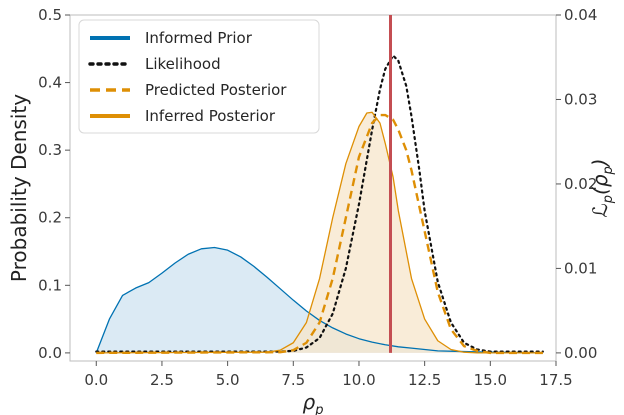 This screenshot has width=624, height=415. Describe the element at coordinates (600, 163) in the screenshot. I see `label-text: )` at that location.